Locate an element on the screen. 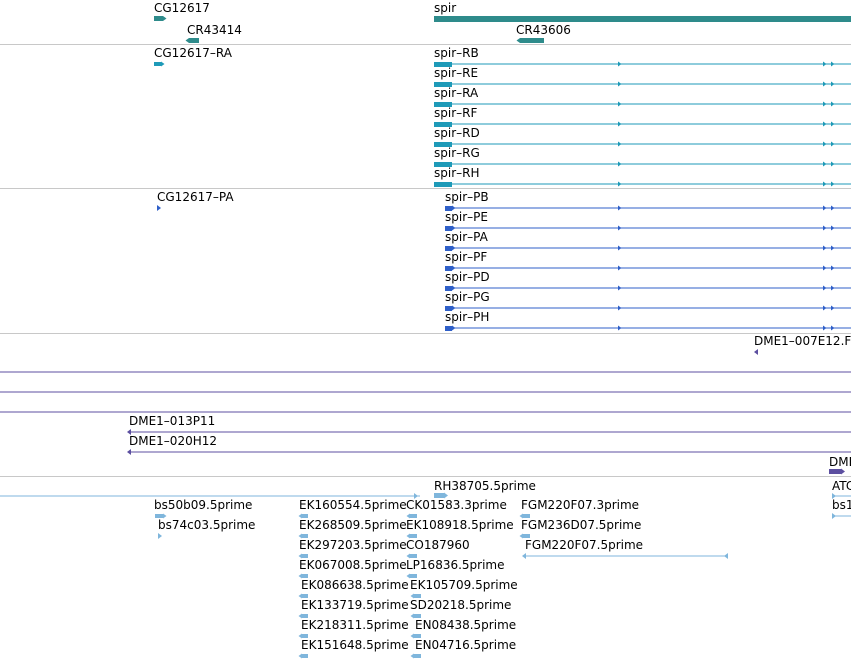 This screenshot has width=851, height=661. est-label: LP16836.5prime is located at coordinates (455, 565).